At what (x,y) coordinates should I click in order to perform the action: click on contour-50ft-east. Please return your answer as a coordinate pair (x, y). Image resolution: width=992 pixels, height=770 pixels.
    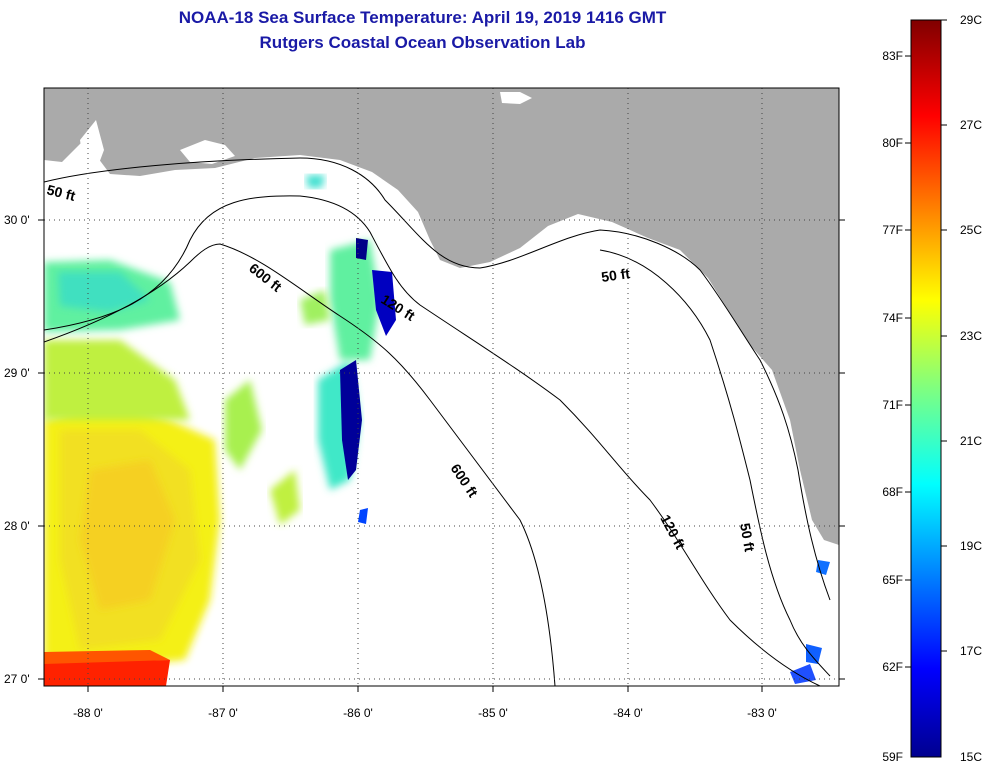
    Looking at the image, I should click on (715, 463).